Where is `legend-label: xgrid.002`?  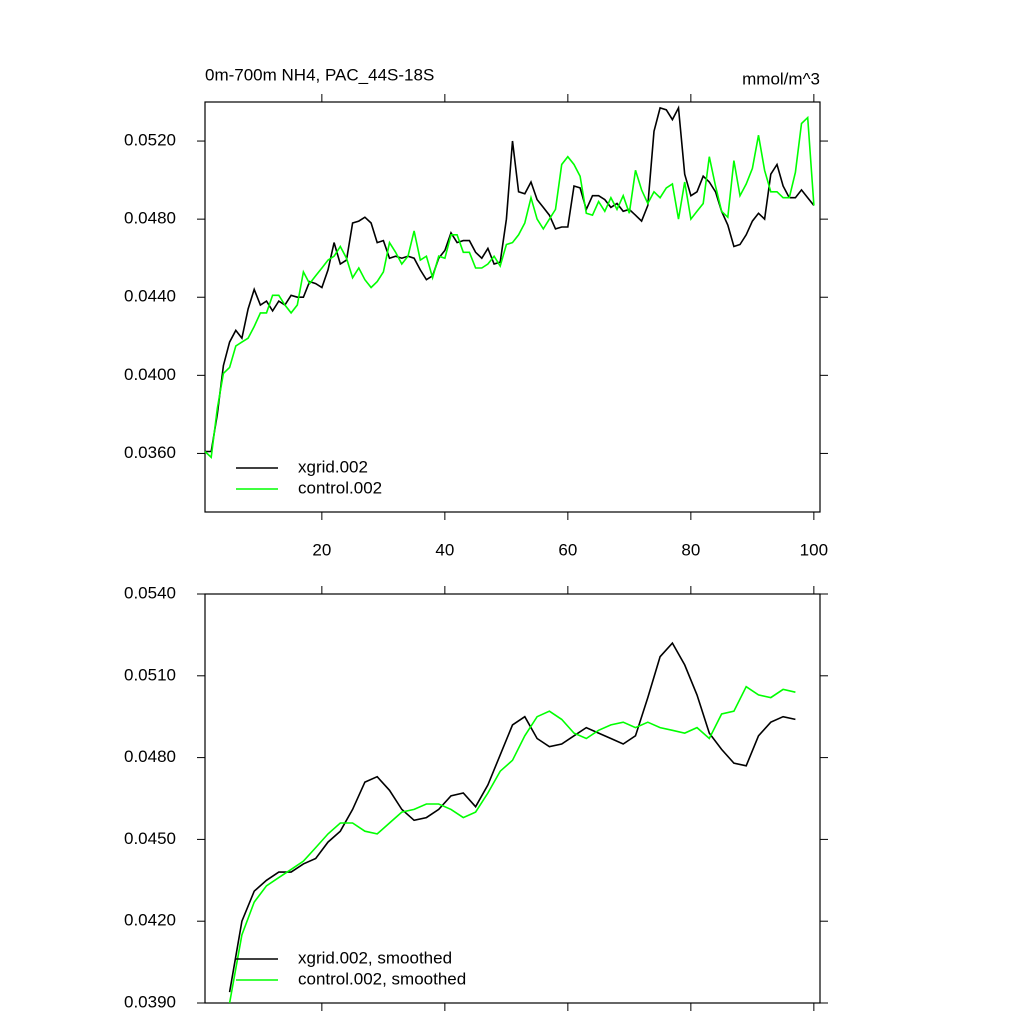 legend-label: xgrid.002 is located at coordinates (333, 466).